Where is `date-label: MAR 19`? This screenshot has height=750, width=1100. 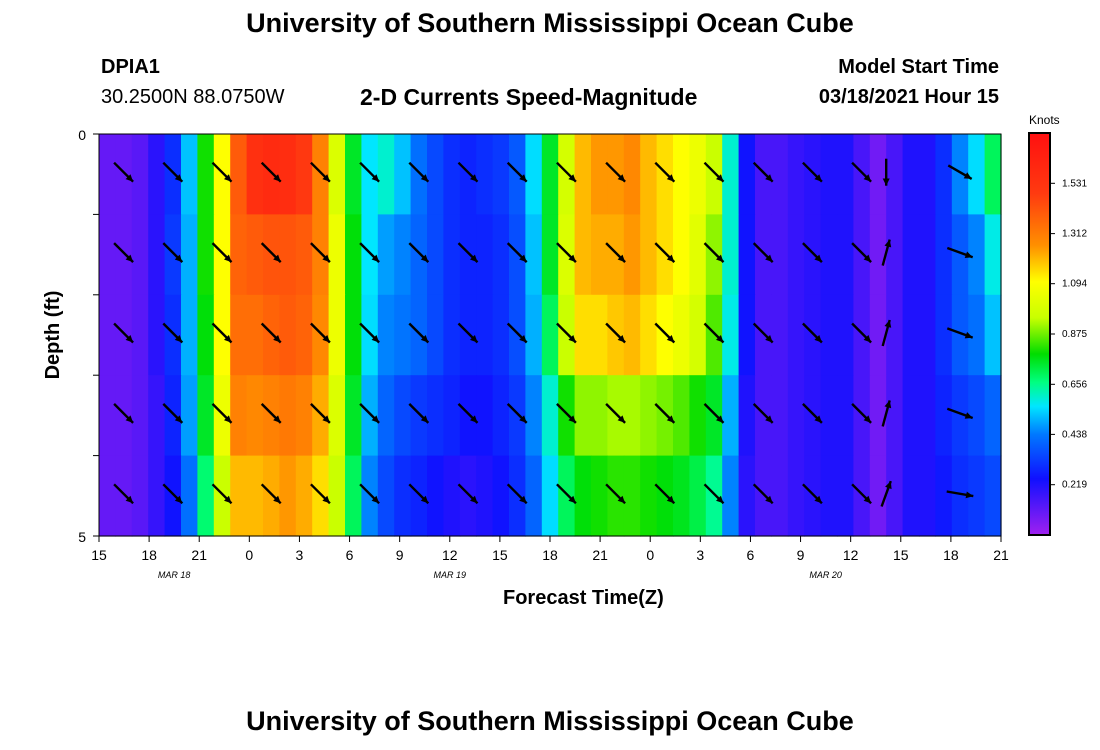
date-label: MAR 19 is located at coordinates (450, 575).